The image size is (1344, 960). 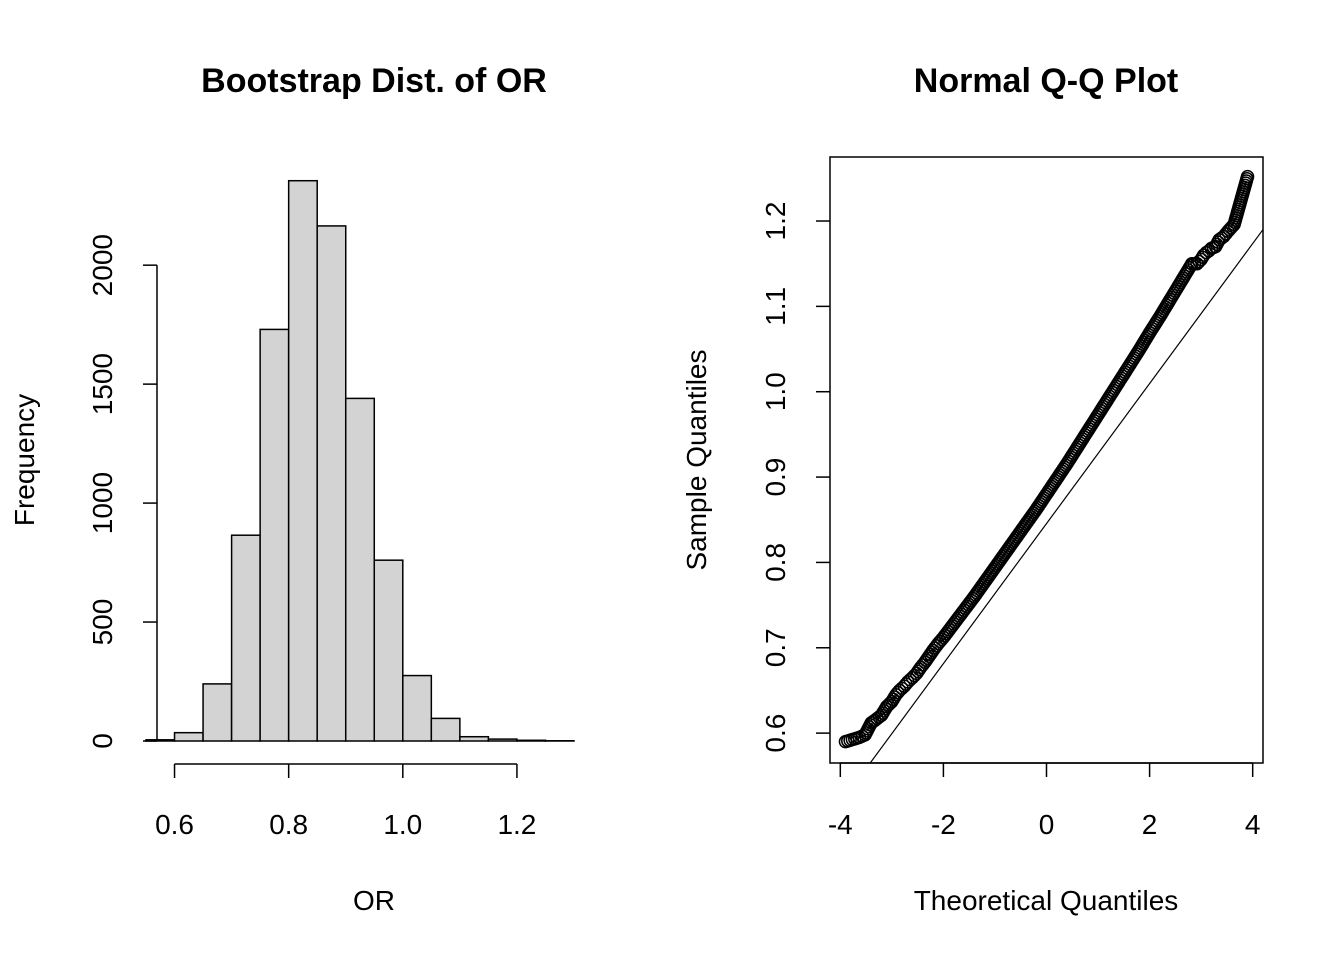 What do you see at coordinates (775, 562) in the screenshot?
I see `qq-plot-y-tick-label: 0.8` at bounding box center [775, 562].